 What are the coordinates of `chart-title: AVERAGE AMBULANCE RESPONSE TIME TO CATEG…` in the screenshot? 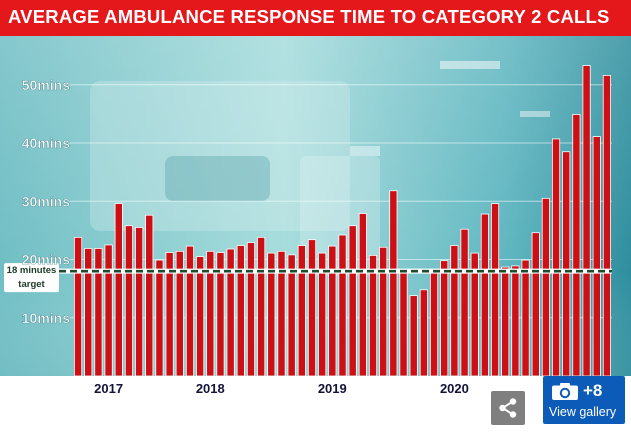 It's located at (309, 16).